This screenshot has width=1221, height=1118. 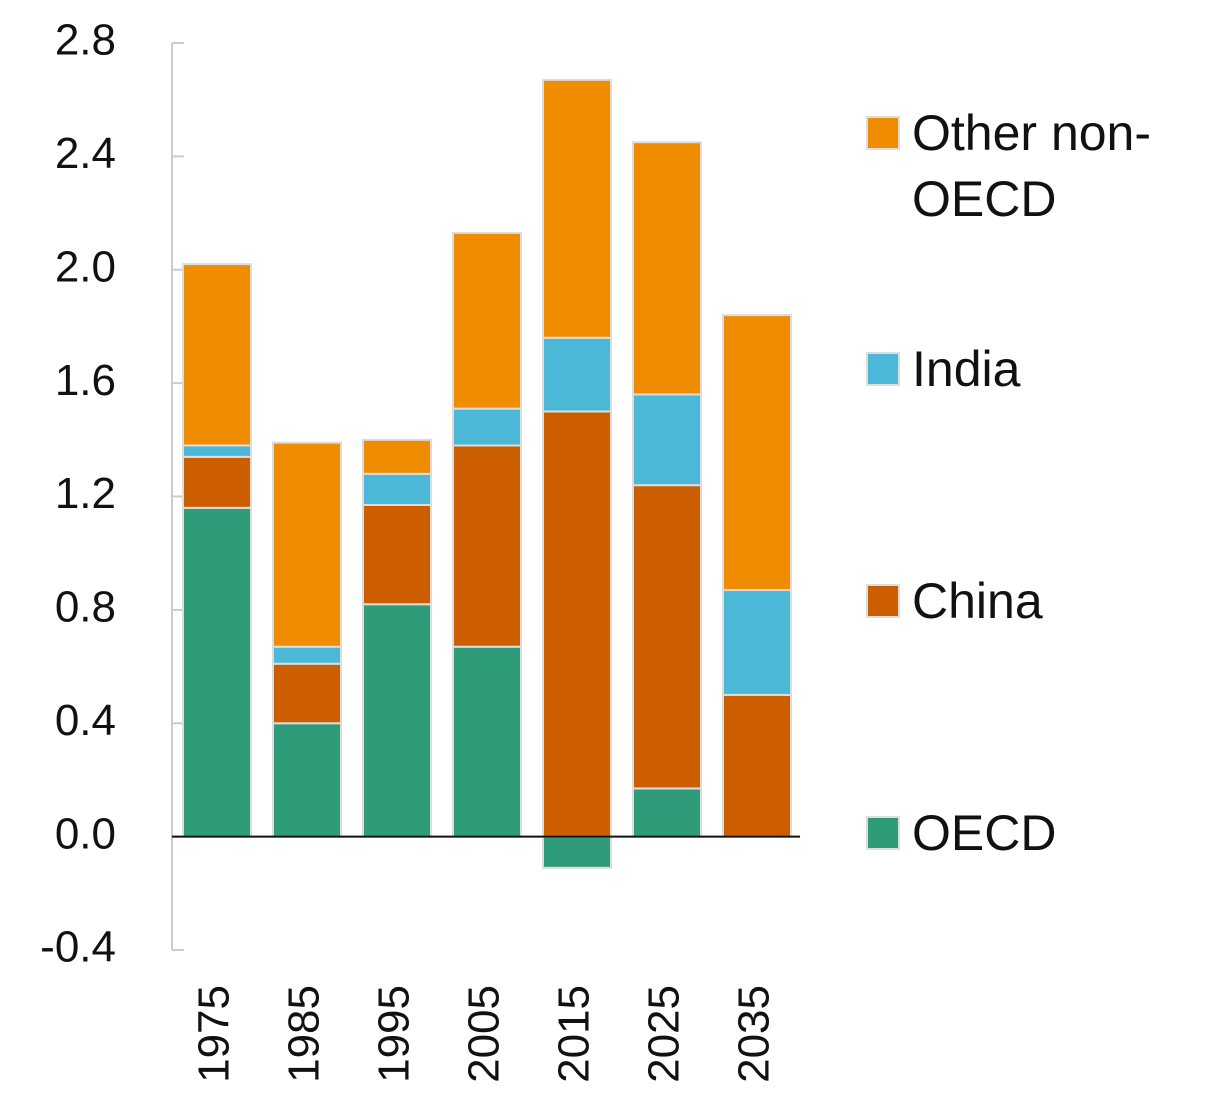 I want to click on y-tick-label: 1.2, so click(x=85, y=493).